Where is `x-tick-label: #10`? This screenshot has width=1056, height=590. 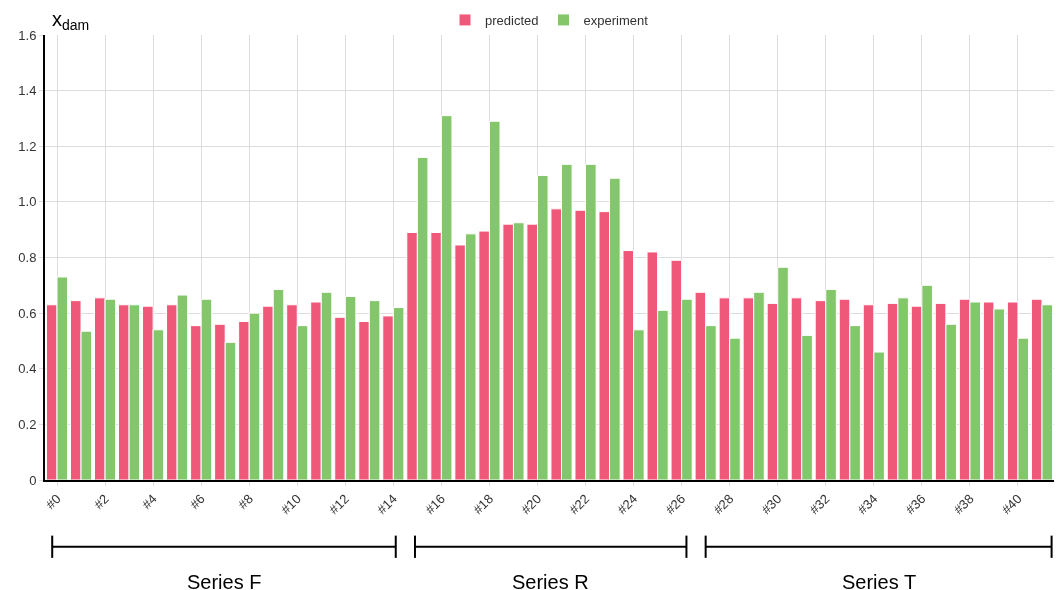
x-tick-label: #10 is located at coordinates (291, 504).